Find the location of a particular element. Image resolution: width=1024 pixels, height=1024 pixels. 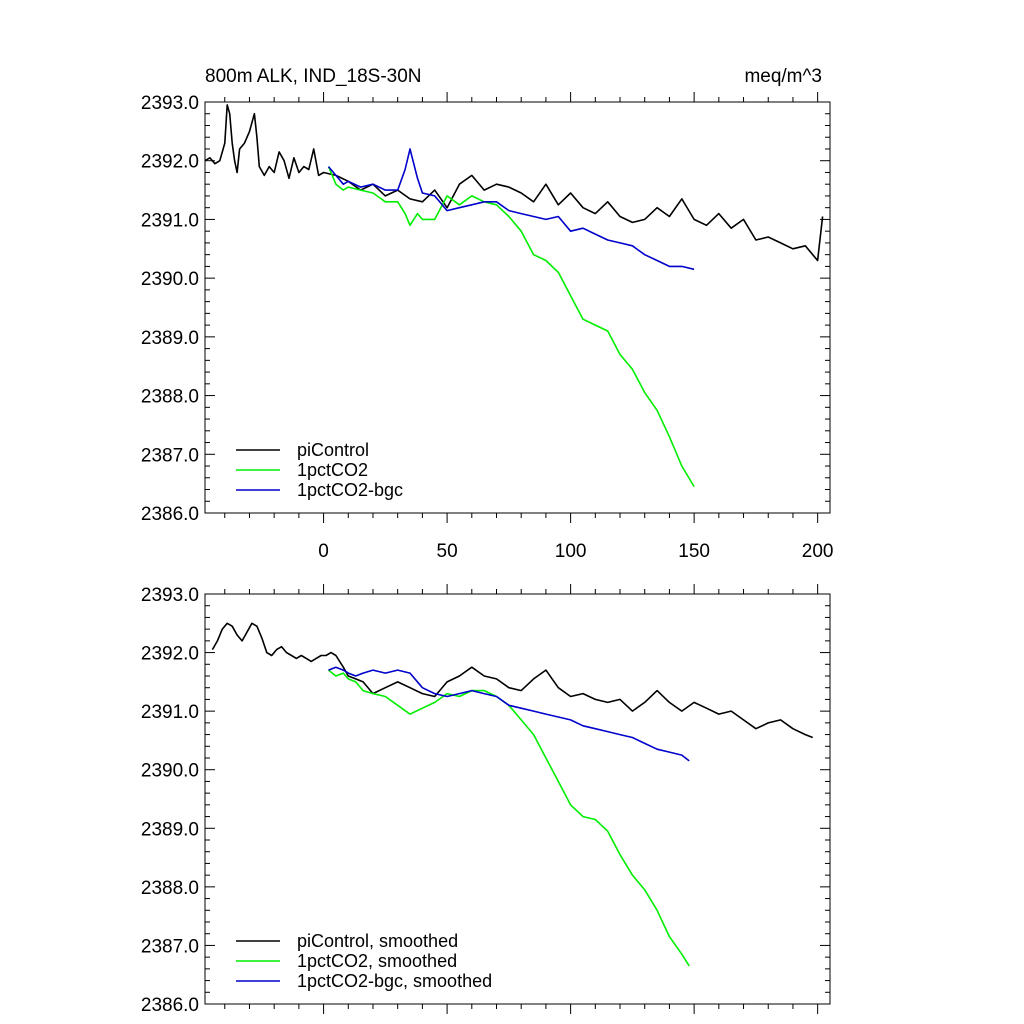

series-line-picontrol-smoothed is located at coordinates (512, 680).